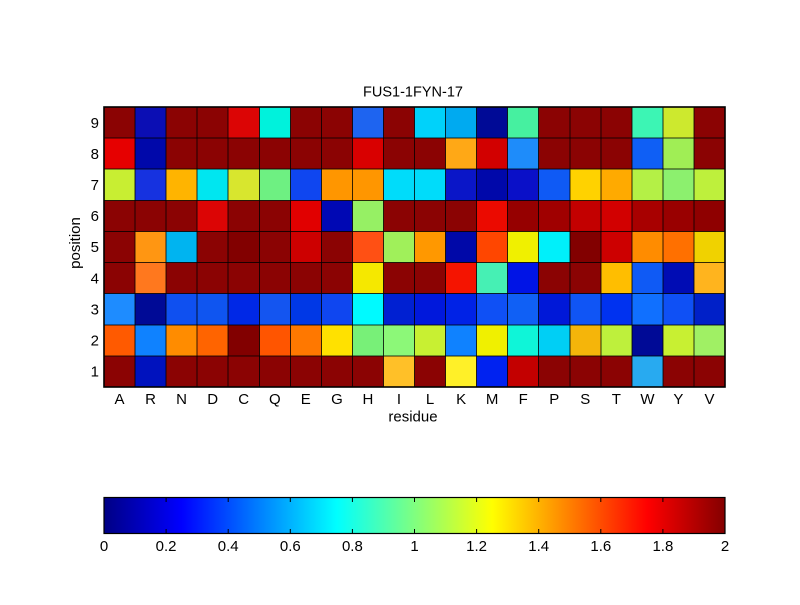 This screenshot has width=800, height=605. What do you see at coordinates (95, 154) in the screenshot?
I see `svg-text: 8` at bounding box center [95, 154].